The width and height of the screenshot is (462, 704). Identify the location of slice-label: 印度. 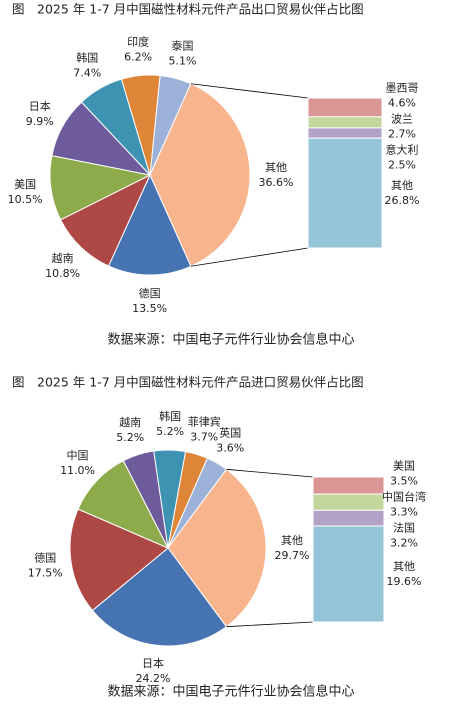
(138, 42).